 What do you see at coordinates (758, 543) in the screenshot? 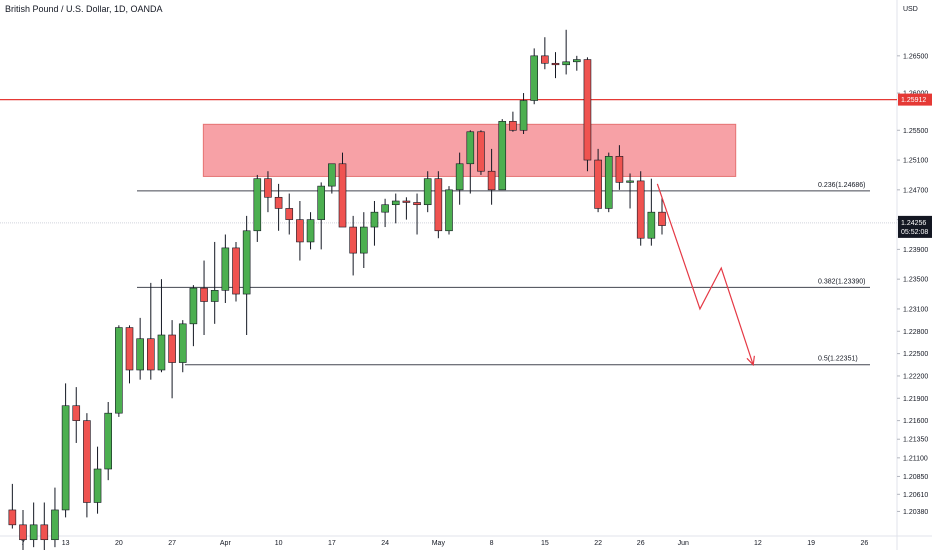
I see `x-tick-label: 12` at bounding box center [758, 543].